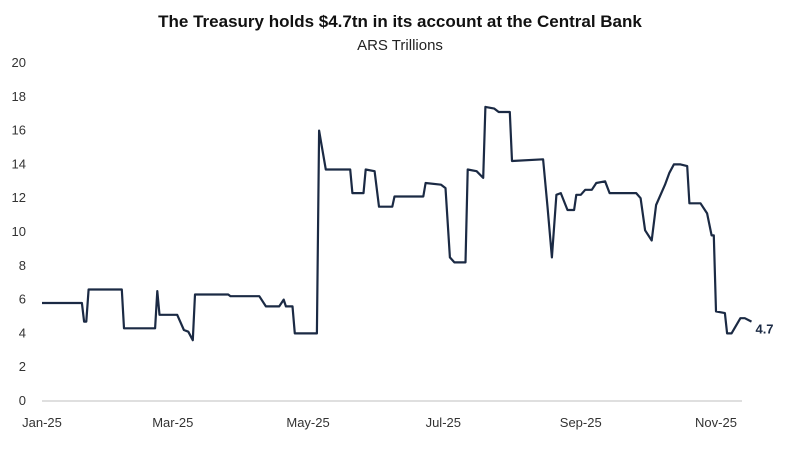 The width and height of the screenshot is (800, 462). I want to click on x-tick-label: Sep-25, so click(581, 422).